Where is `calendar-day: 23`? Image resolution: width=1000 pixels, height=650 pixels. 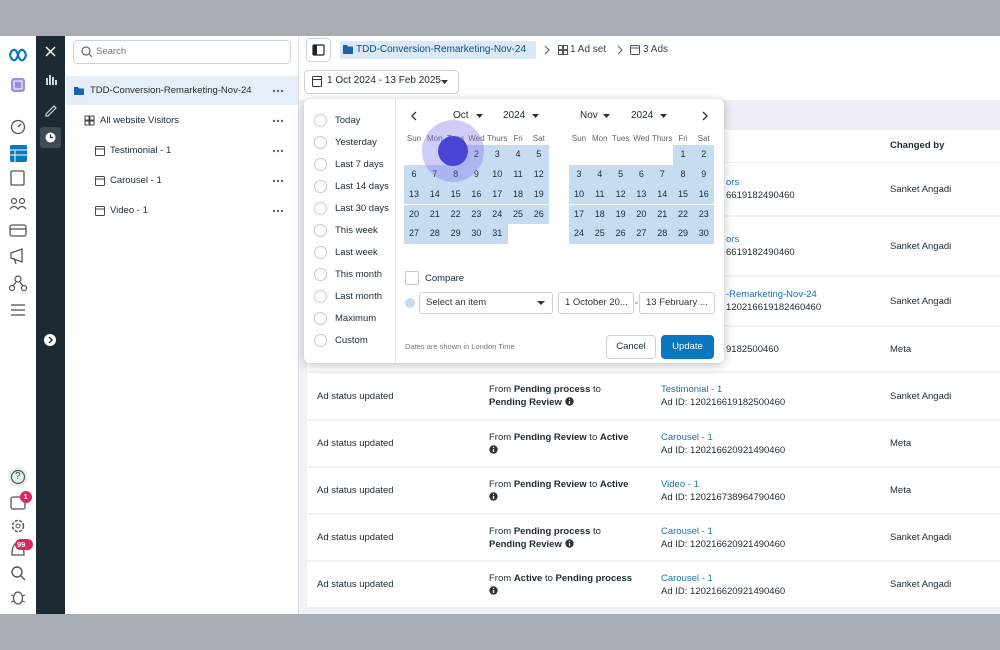
calendar-day: 23 is located at coordinates (703, 215).